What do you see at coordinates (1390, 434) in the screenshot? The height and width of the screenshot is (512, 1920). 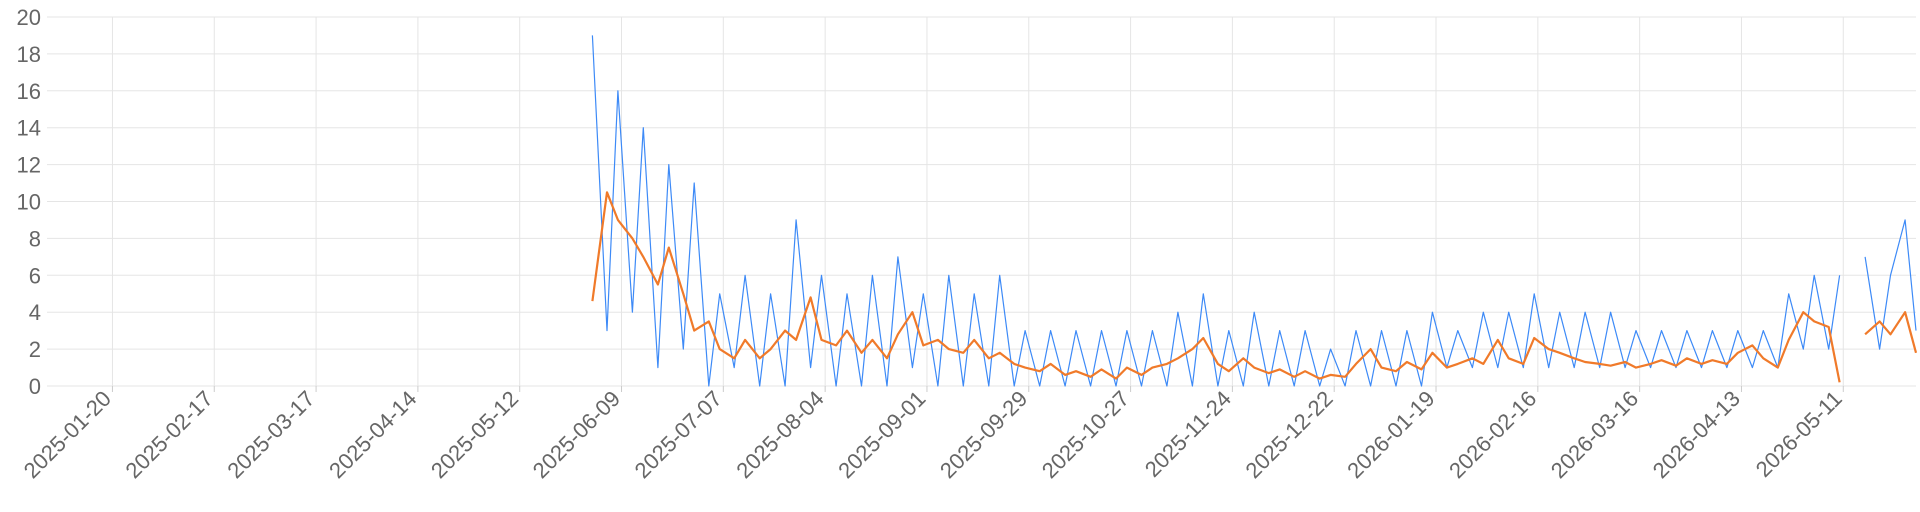 I see `x-tick-label: 2026-01-19` at bounding box center [1390, 434].